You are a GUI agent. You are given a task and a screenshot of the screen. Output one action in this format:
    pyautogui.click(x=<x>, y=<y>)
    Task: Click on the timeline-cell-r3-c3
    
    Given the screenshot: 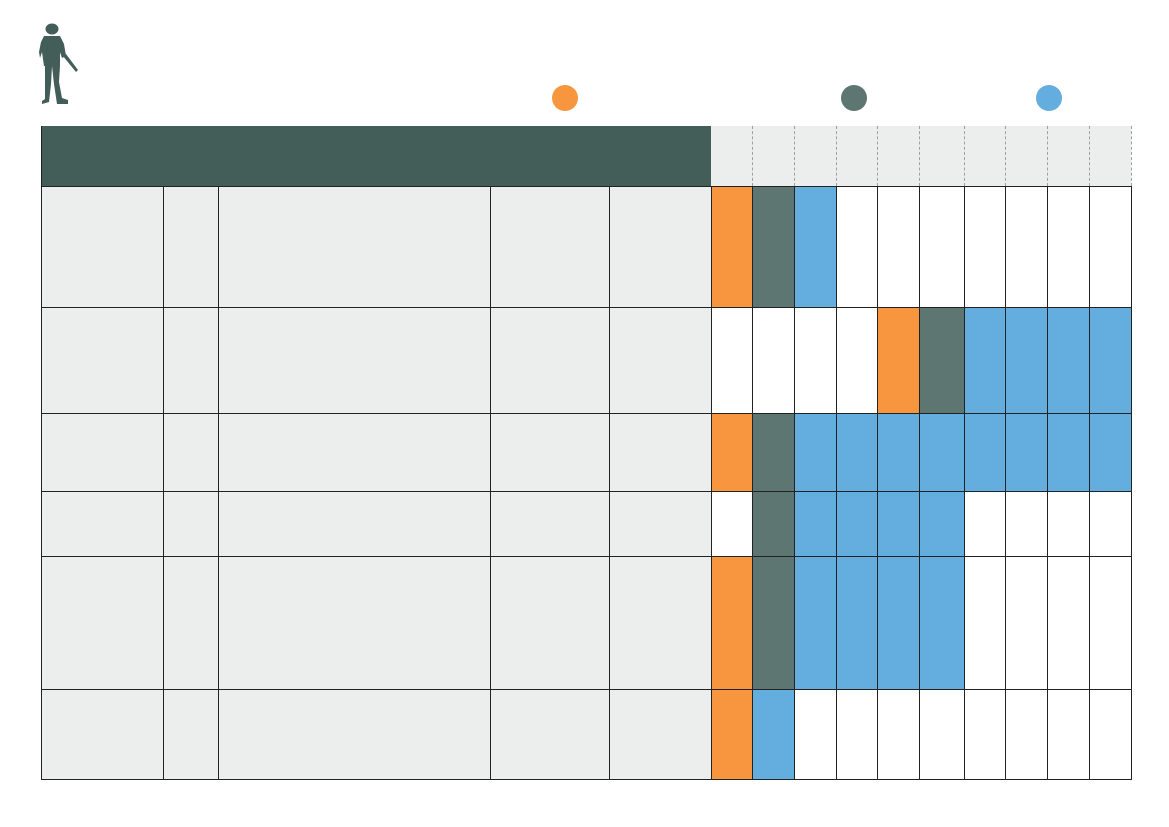 What is the action you would take?
    pyautogui.click(x=815, y=452)
    